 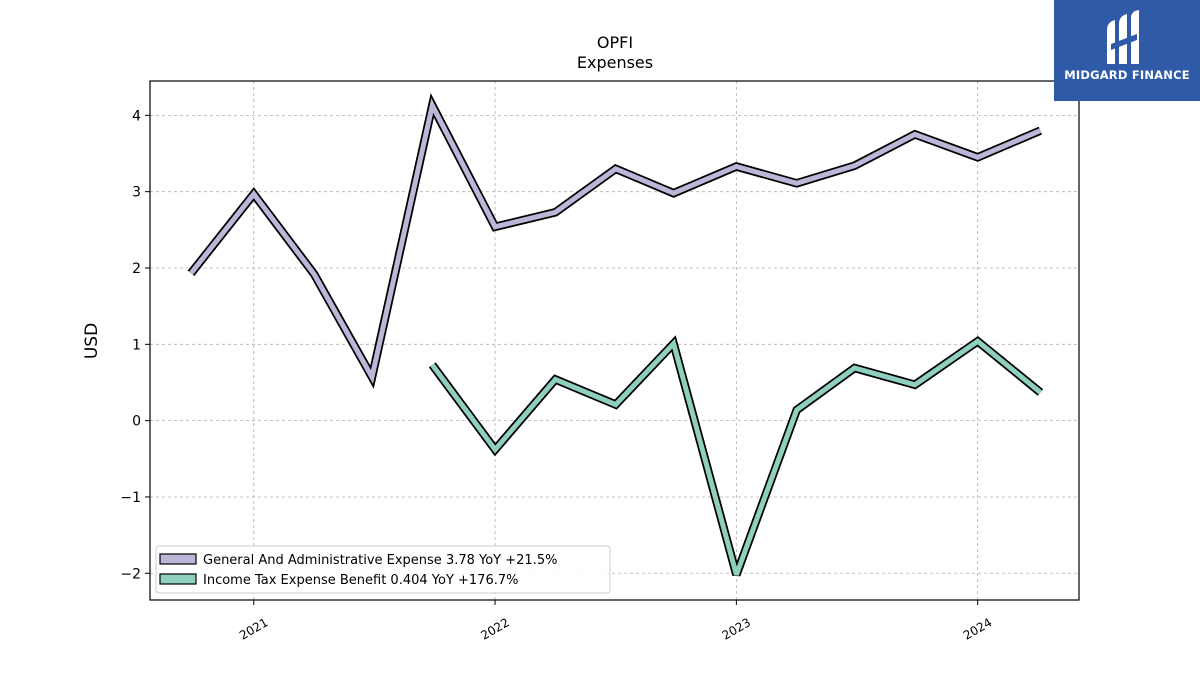 I want to click on x-tick-label: 2024, so click(x=977, y=628).